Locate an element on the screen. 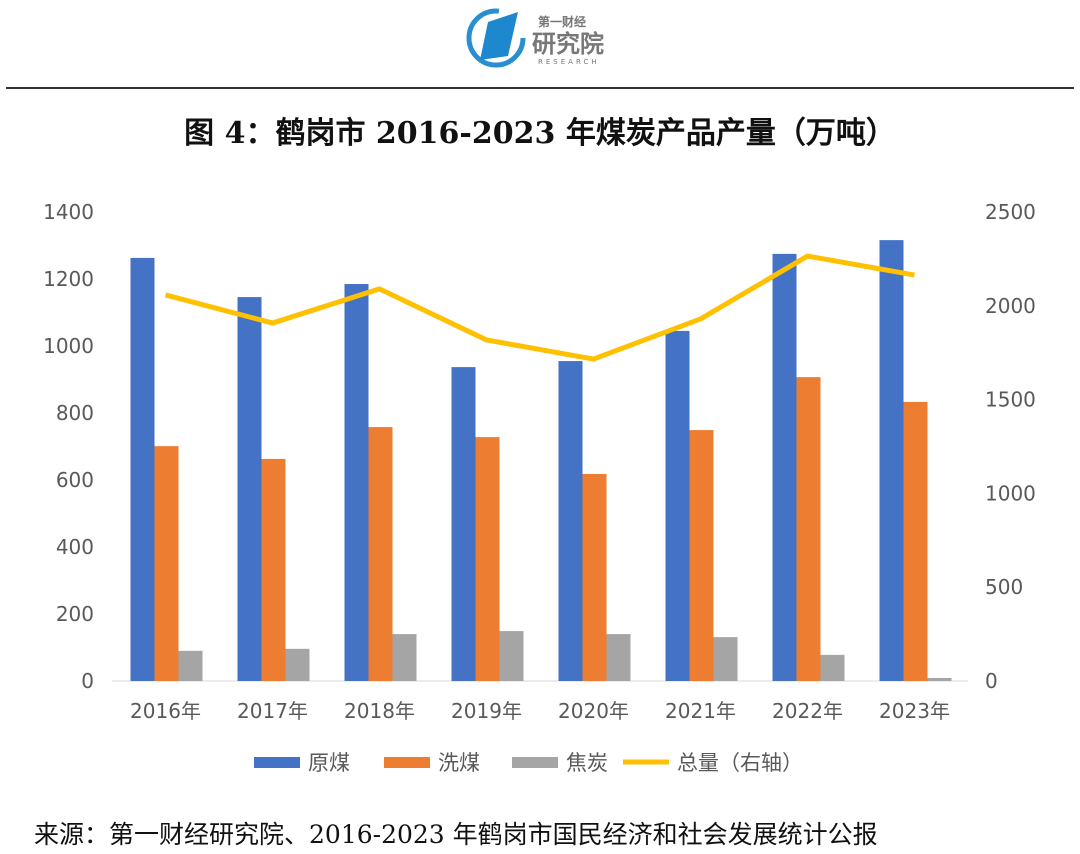 This screenshot has height=854, width=1080. y2-tick-label: 0 is located at coordinates (991, 681).